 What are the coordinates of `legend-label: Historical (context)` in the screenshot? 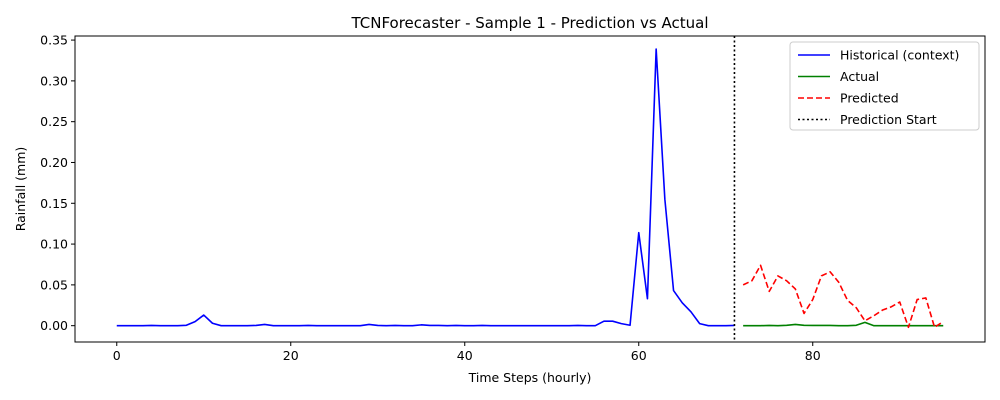 It's located at (899, 55).